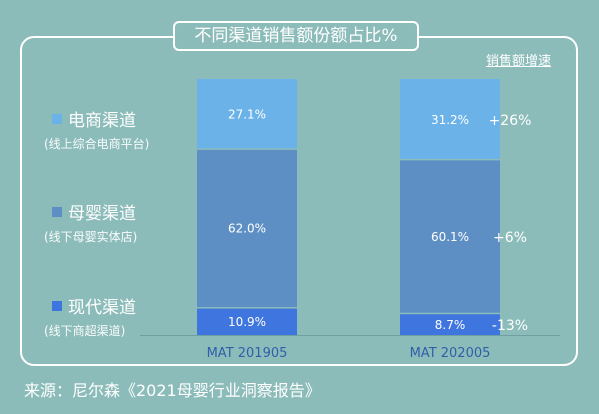  I want to click on growth-label-0: -13%, so click(510, 326).